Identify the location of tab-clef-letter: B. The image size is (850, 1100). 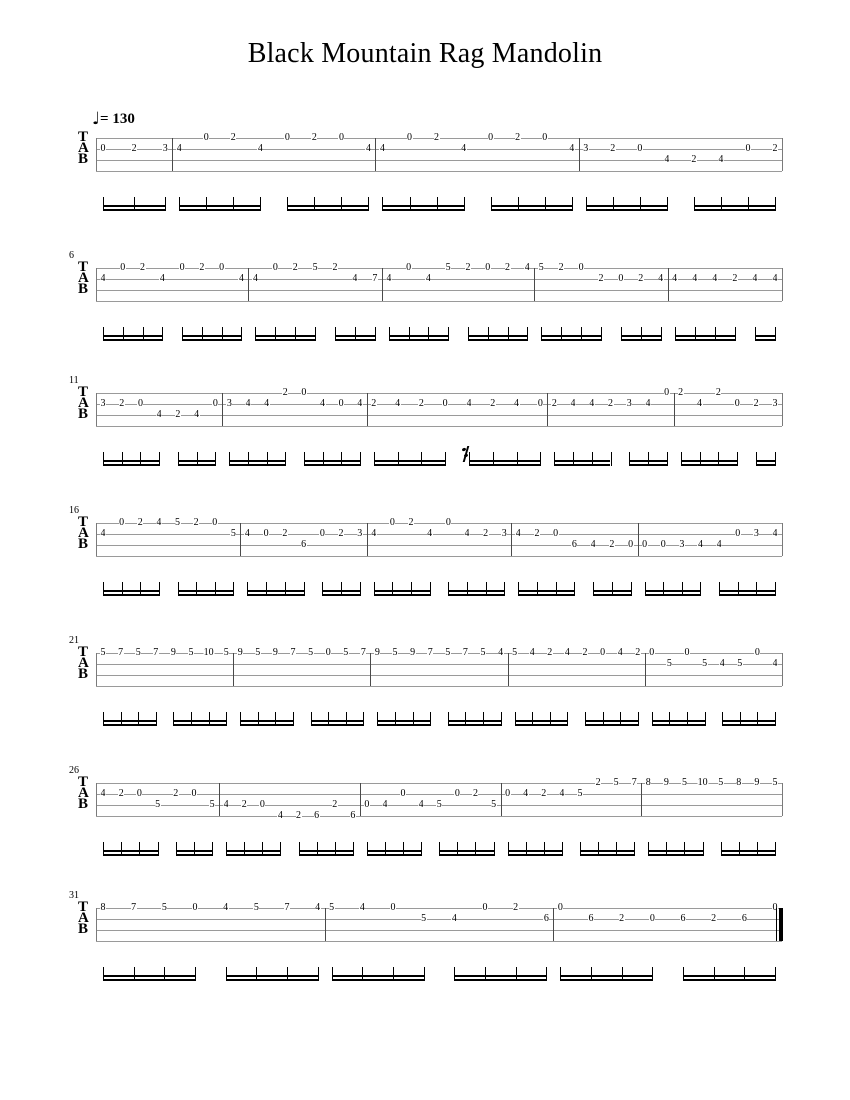
(83, 674).